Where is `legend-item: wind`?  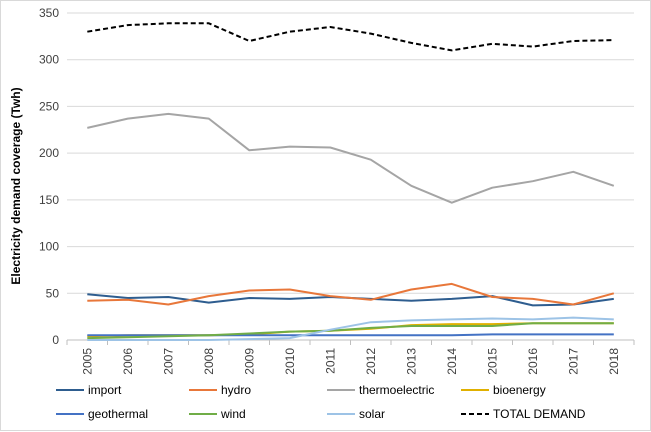 legend-item: wind is located at coordinates (217, 414).